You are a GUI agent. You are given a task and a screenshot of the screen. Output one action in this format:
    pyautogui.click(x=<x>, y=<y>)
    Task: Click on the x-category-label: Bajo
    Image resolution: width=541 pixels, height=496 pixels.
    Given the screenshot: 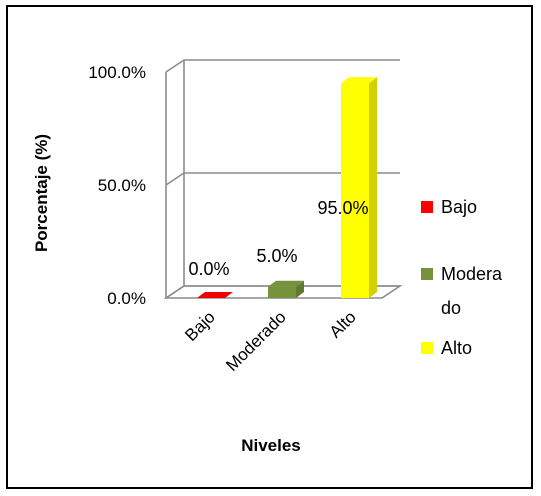 What is the action you would take?
    pyautogui.click(x=199, y=325)
    